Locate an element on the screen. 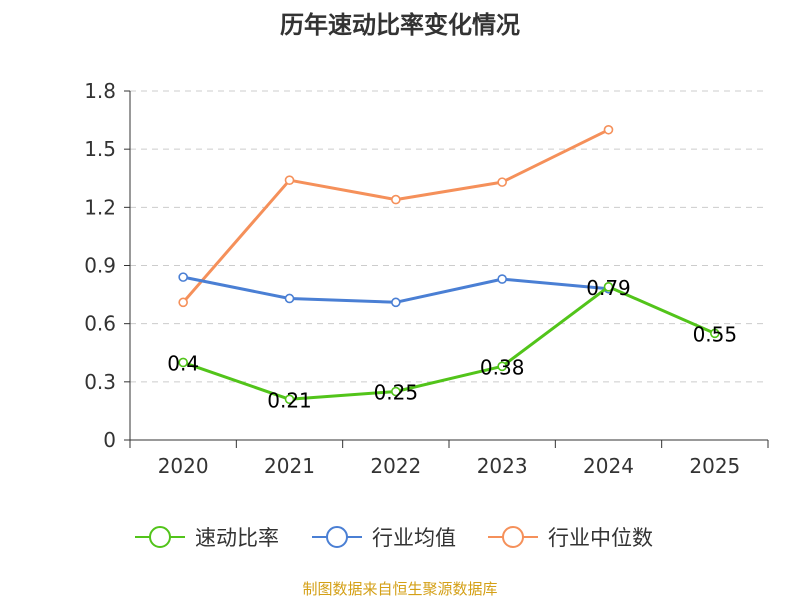 Image resolution: width=800 pixels, height=600 pixels. data-label: 0.25 is located at coordinates (396, 393).